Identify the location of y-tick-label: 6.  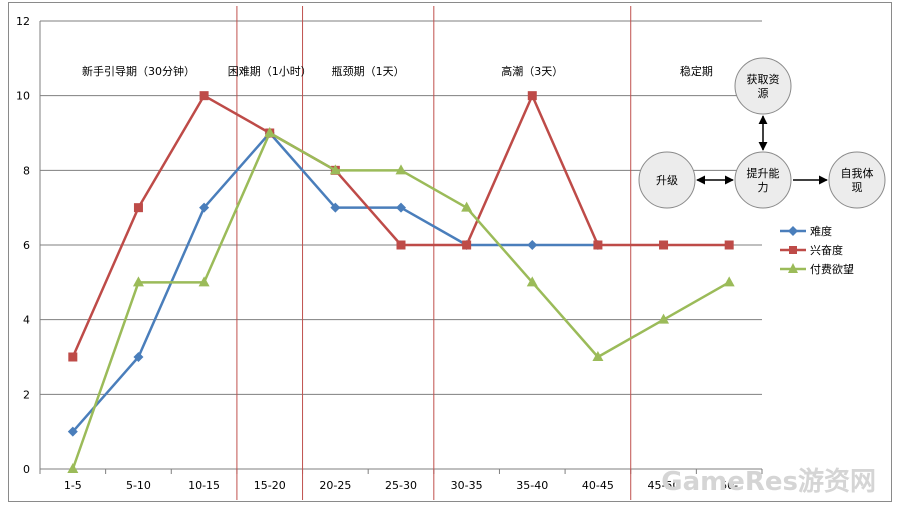
(26, 245).